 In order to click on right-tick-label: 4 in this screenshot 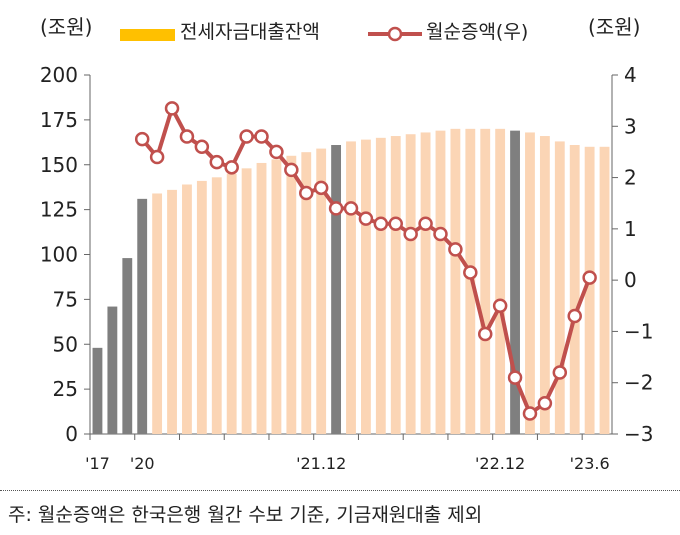, I will do `click(630, 75)`.